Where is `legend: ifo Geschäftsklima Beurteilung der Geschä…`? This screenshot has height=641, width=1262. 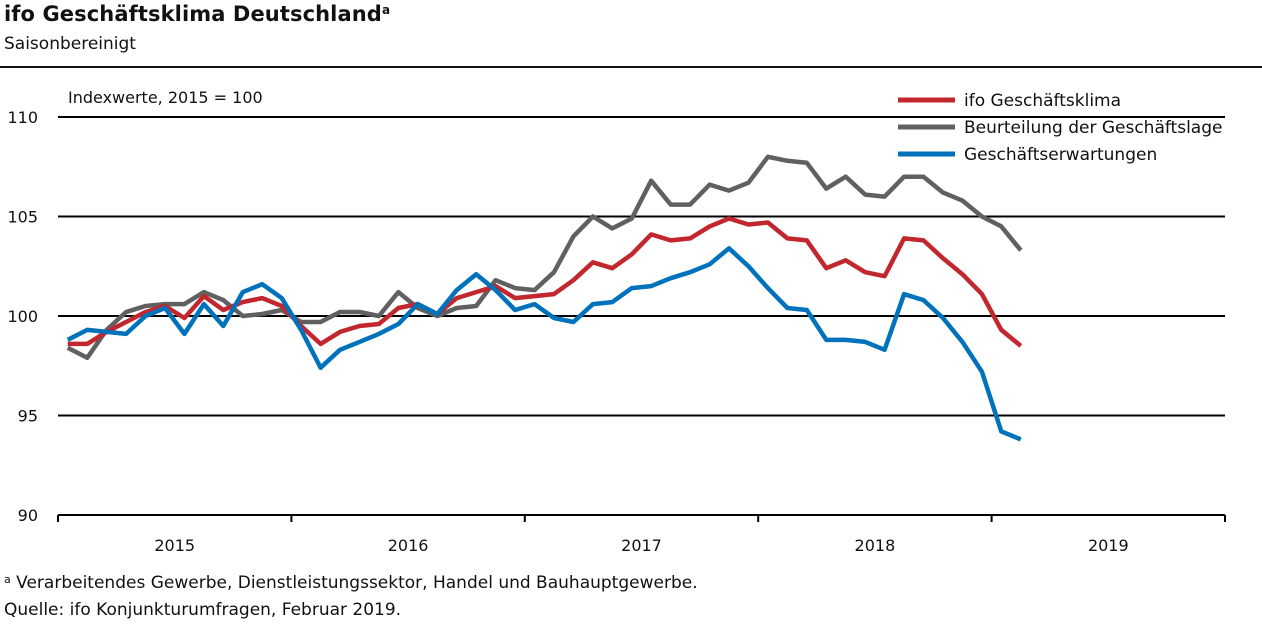 legend: ifo Geschäftsklima Beurteilung der Geschä… is located at coordinates (1060, 128).